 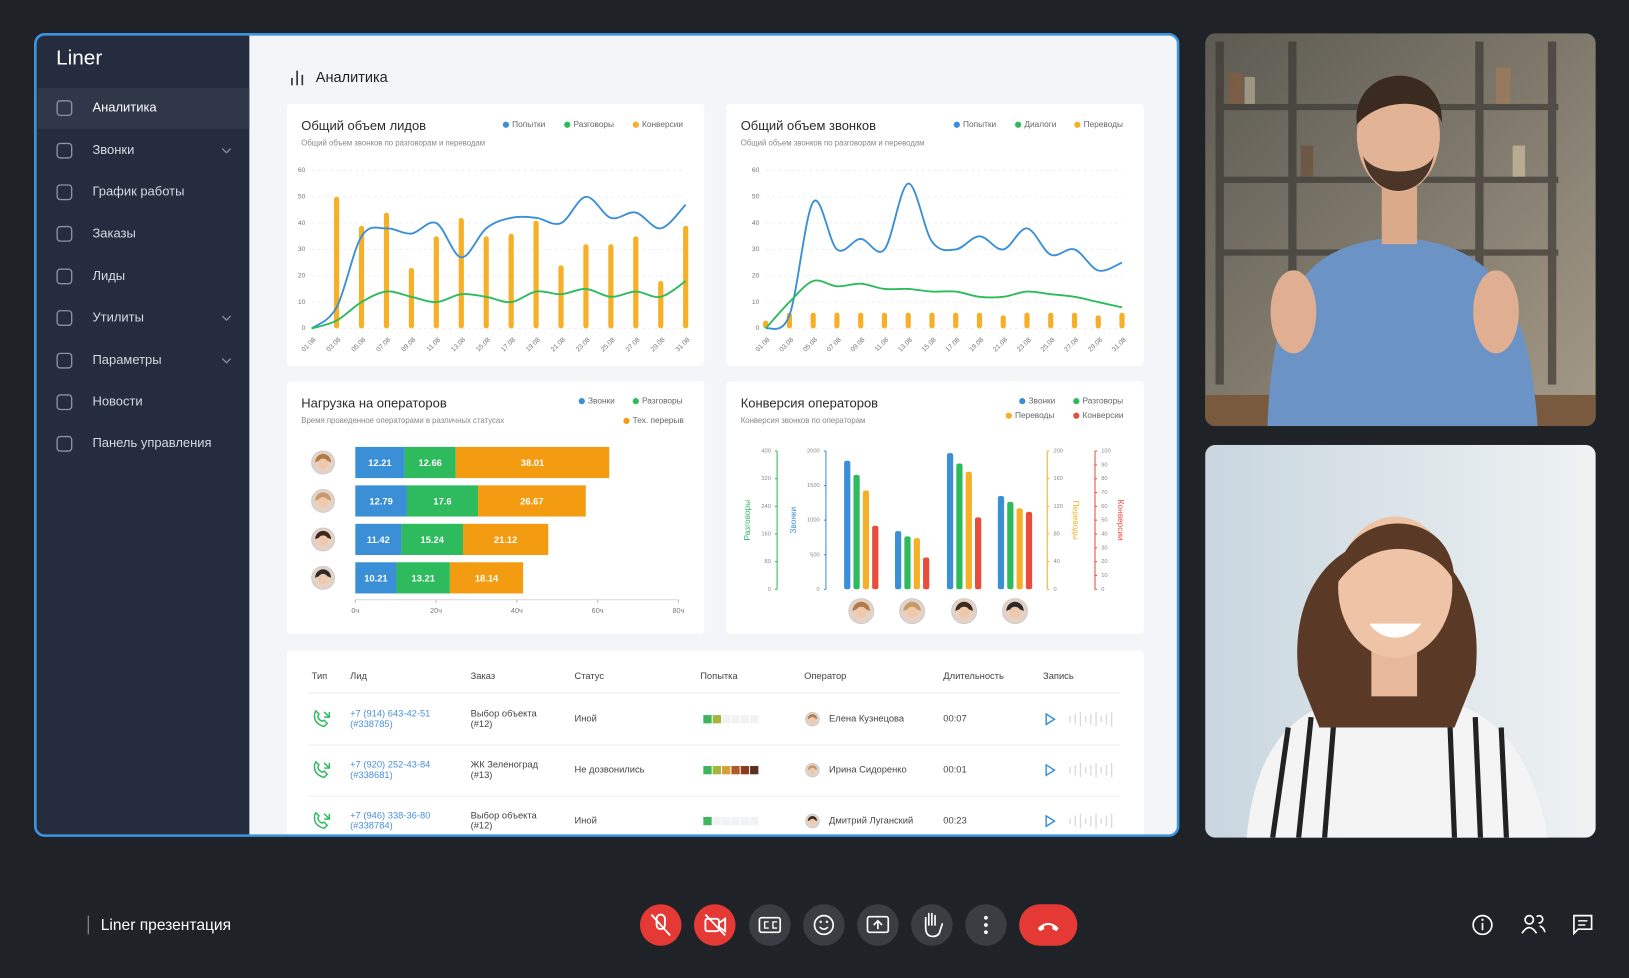 What do you see at coordinates (151, 442) in the screenshot?
I see `nav-item: Панель управления` at bounding box center [151, 442].